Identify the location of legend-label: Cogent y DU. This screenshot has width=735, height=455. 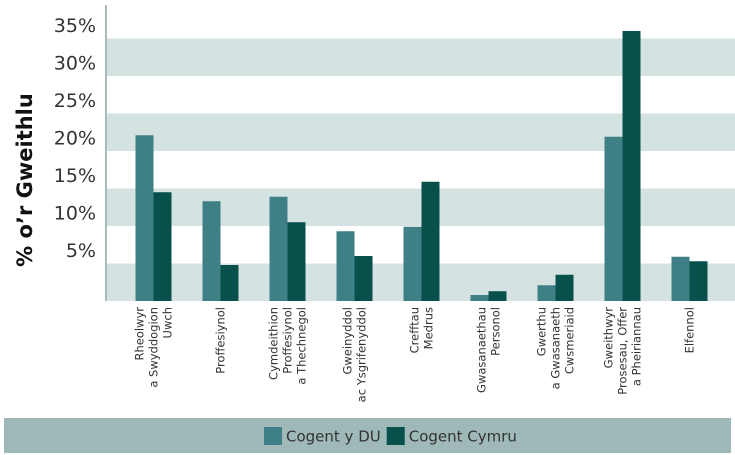
(333, 437).